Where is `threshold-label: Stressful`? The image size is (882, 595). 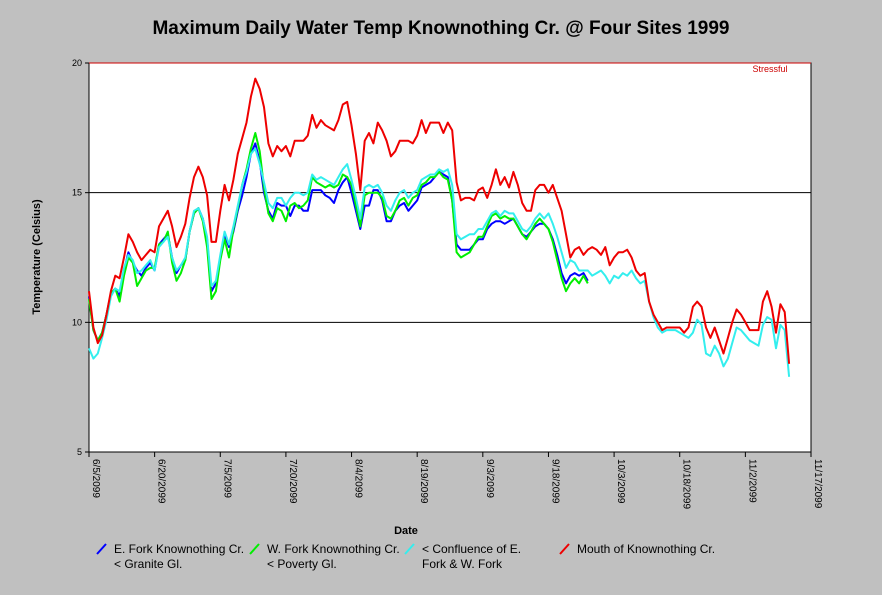 threshold-label: Stressful is located at coordinates (769, 69).